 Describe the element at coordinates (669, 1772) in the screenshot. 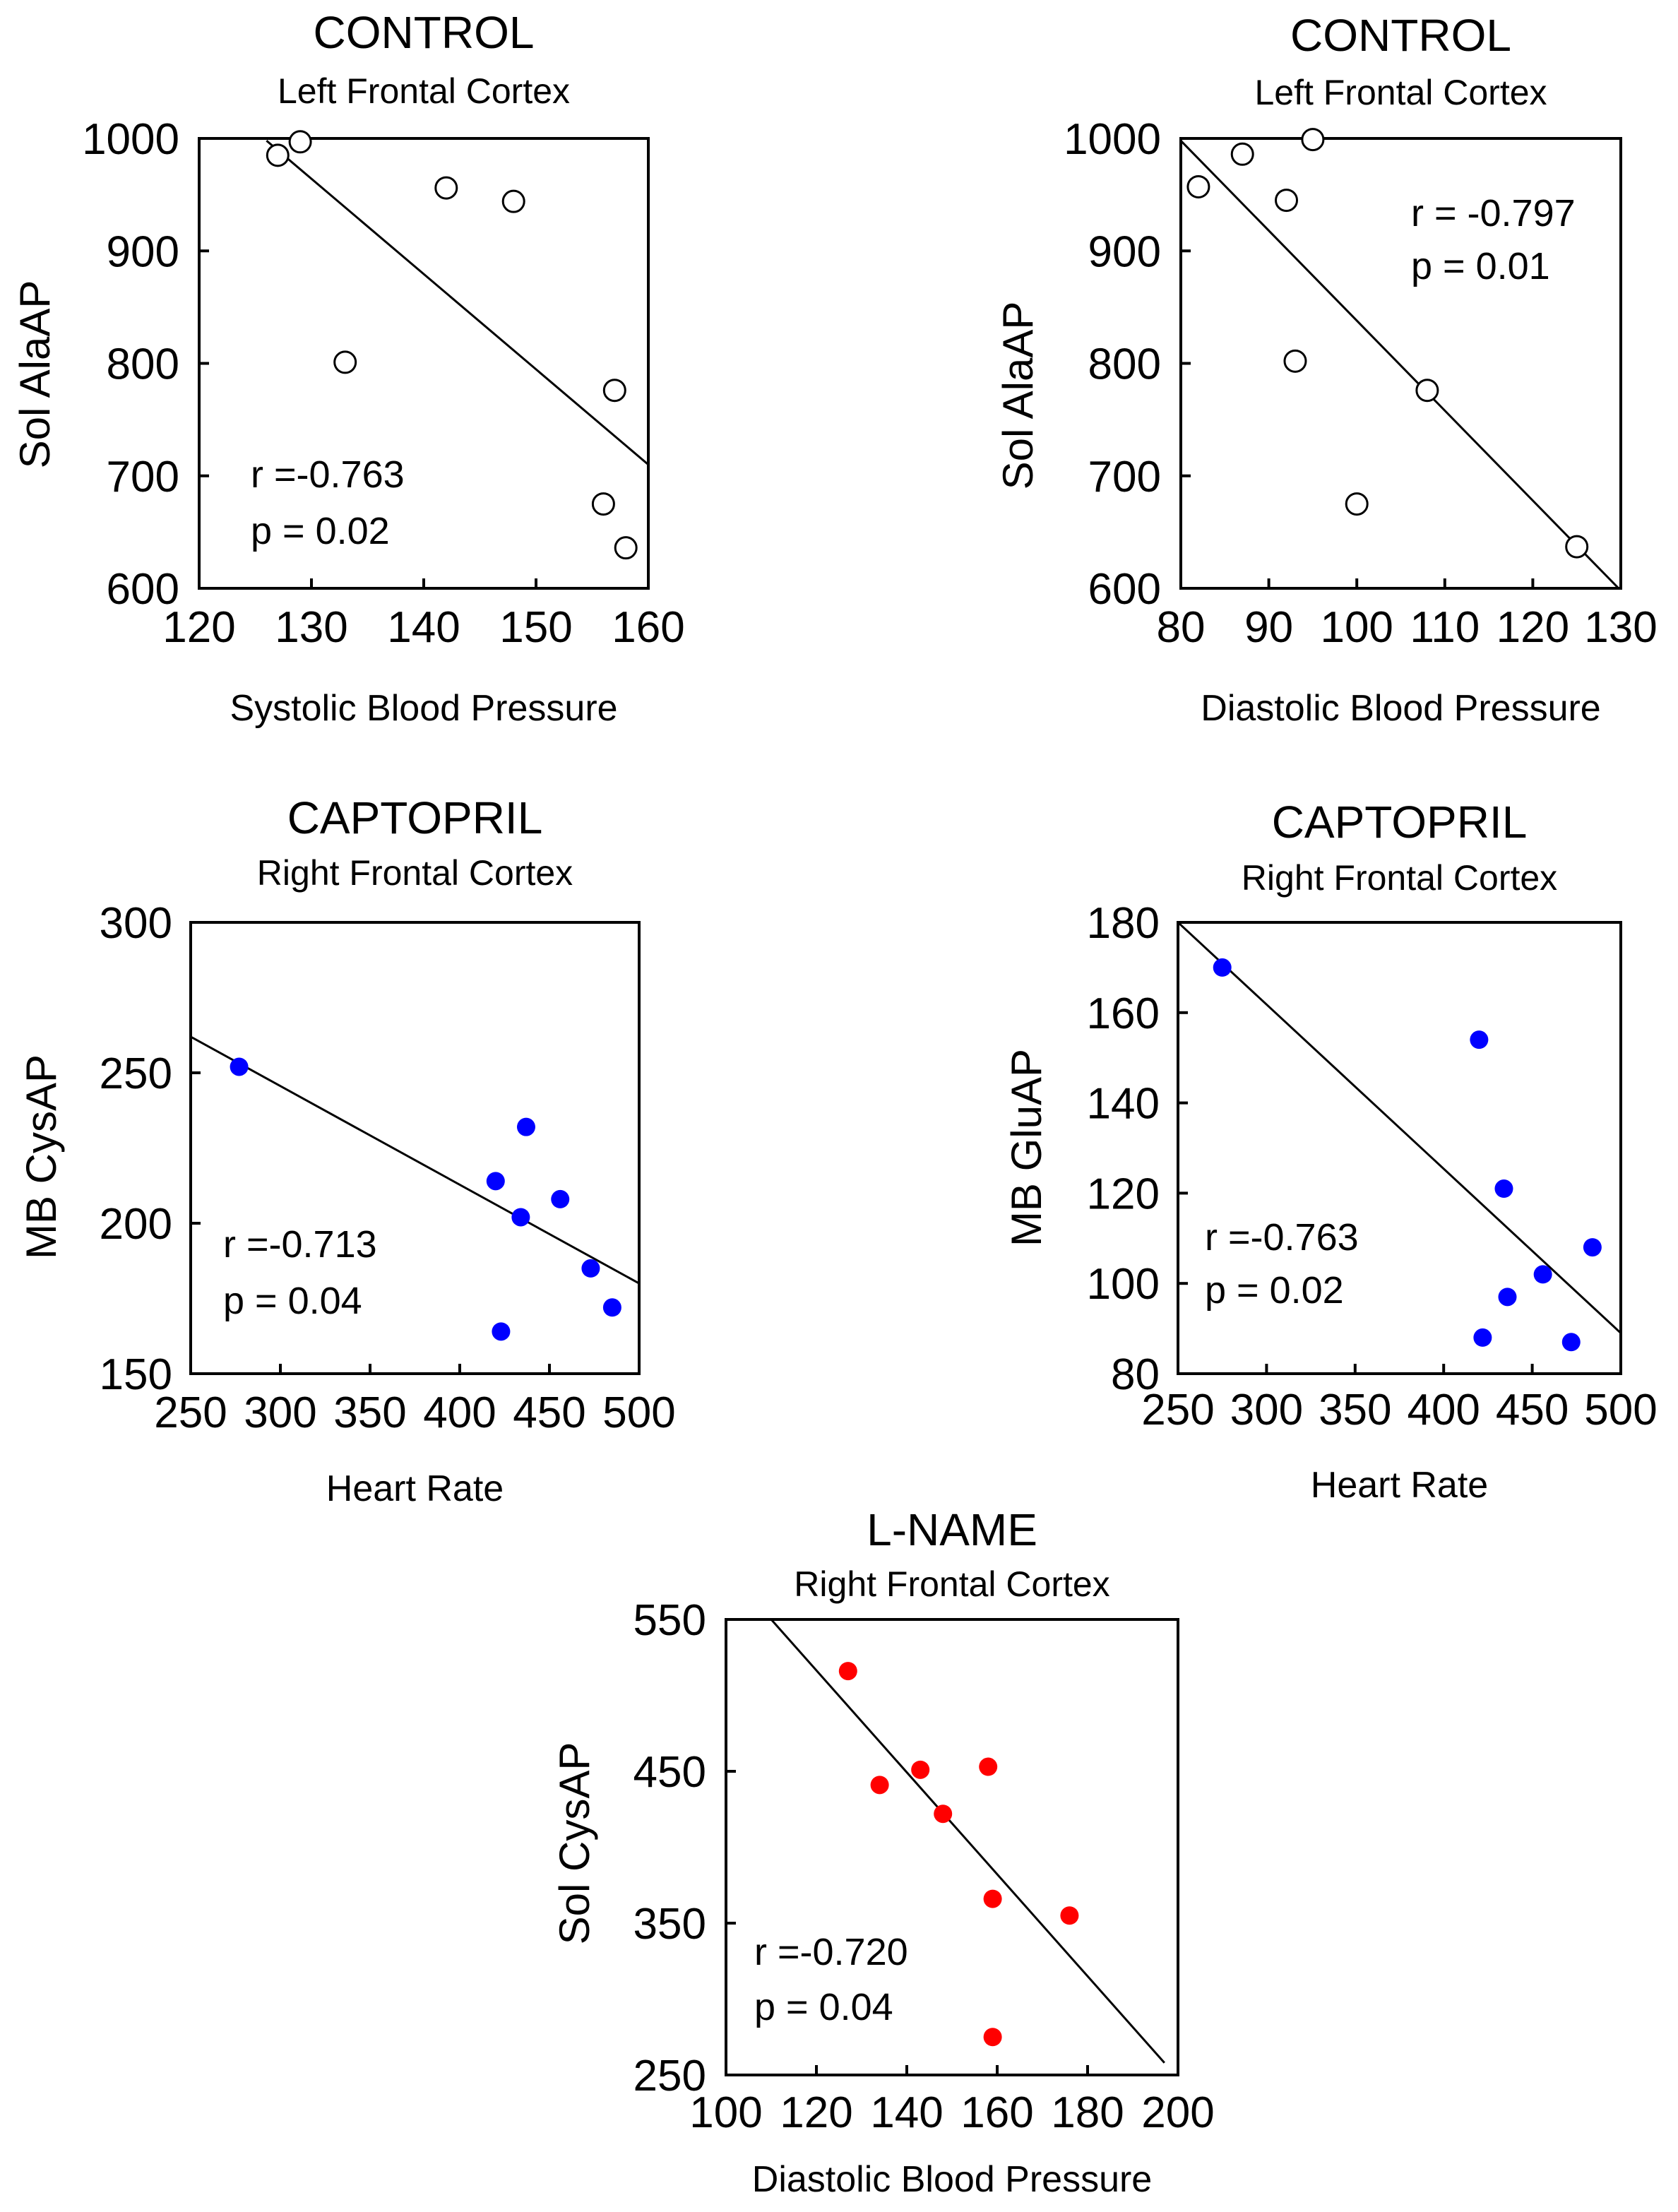

I see `y-tick-label: 450` at that location.